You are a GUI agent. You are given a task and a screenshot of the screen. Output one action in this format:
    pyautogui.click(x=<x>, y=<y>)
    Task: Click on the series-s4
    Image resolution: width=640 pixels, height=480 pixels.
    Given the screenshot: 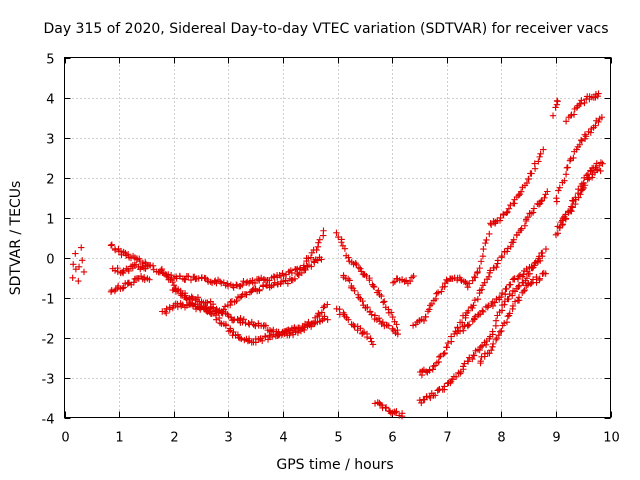 What is the action you would take?
    pyautogui.click(x=129, y=269)
    